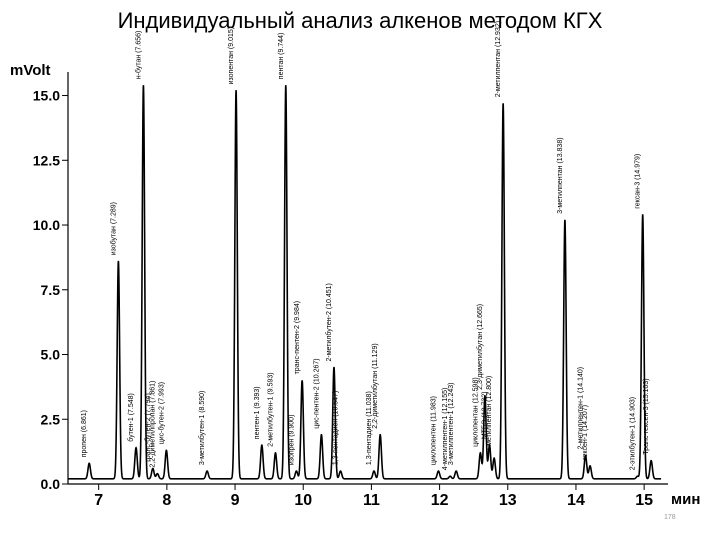 This screenshot has width=720, height=540. Describe the element at coordinates (51, 419) in the screenshot. I see `y-tick-label: 2.5` at that location.